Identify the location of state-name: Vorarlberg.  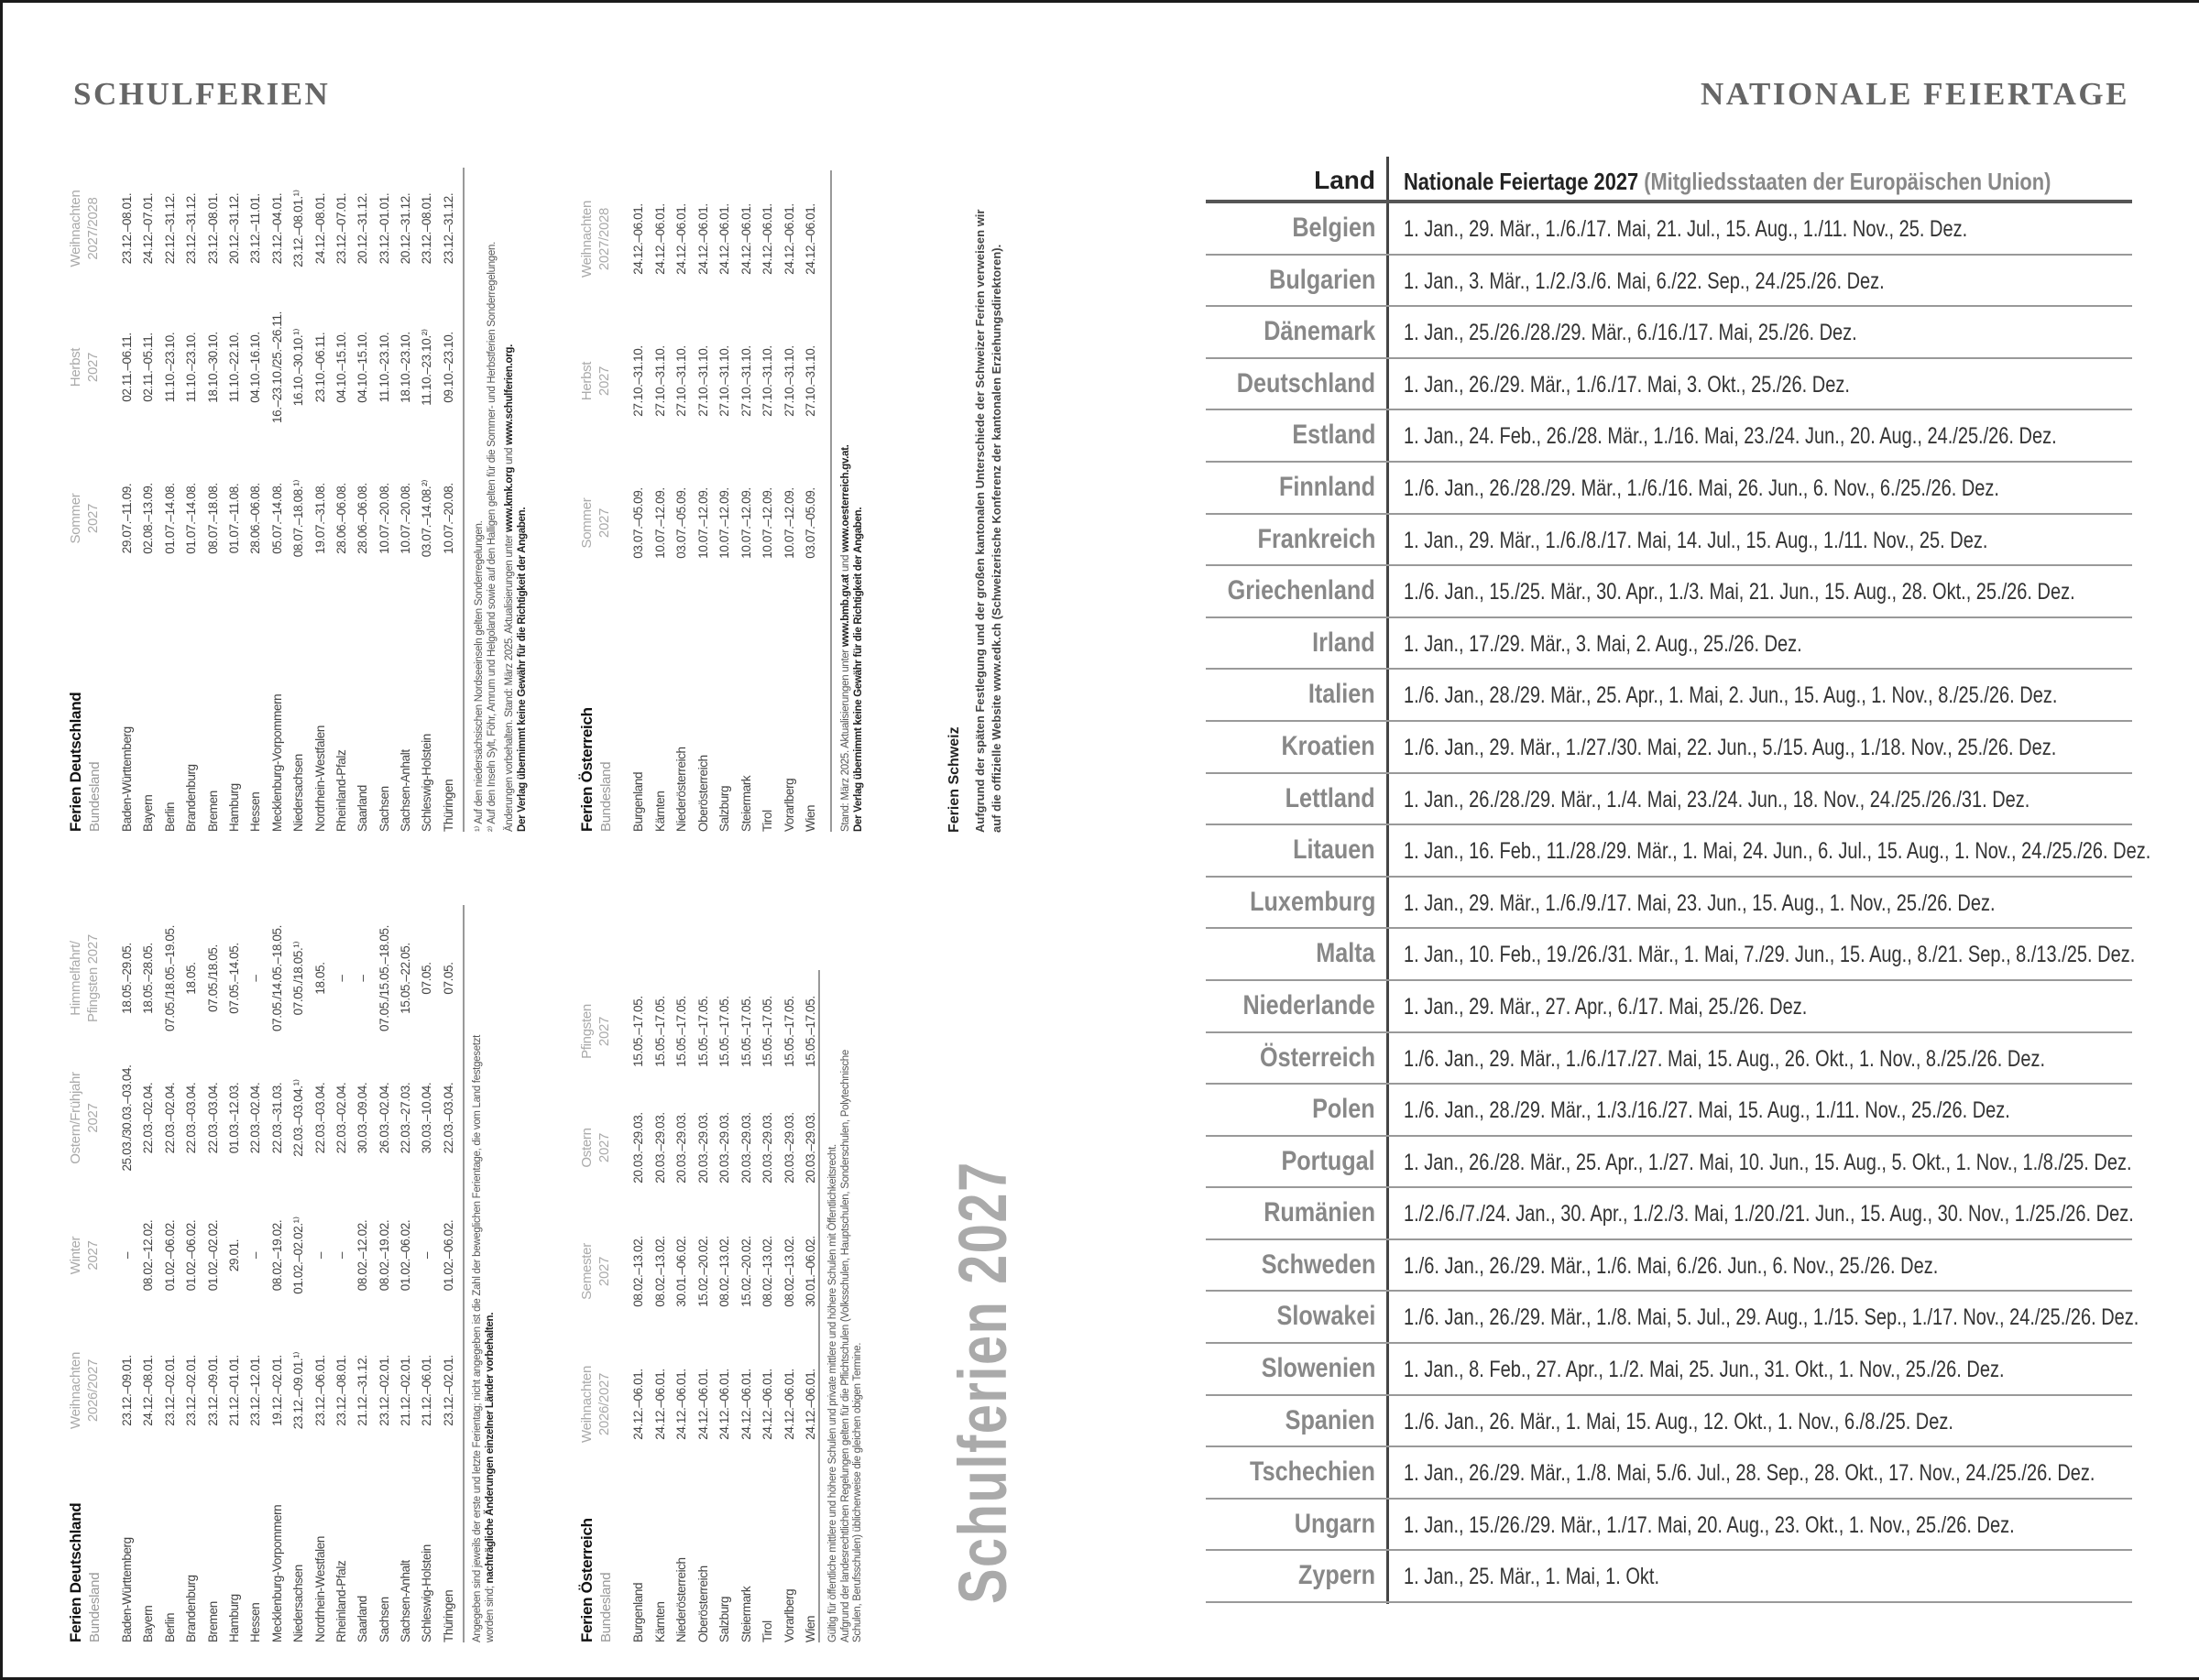
(789, 805).